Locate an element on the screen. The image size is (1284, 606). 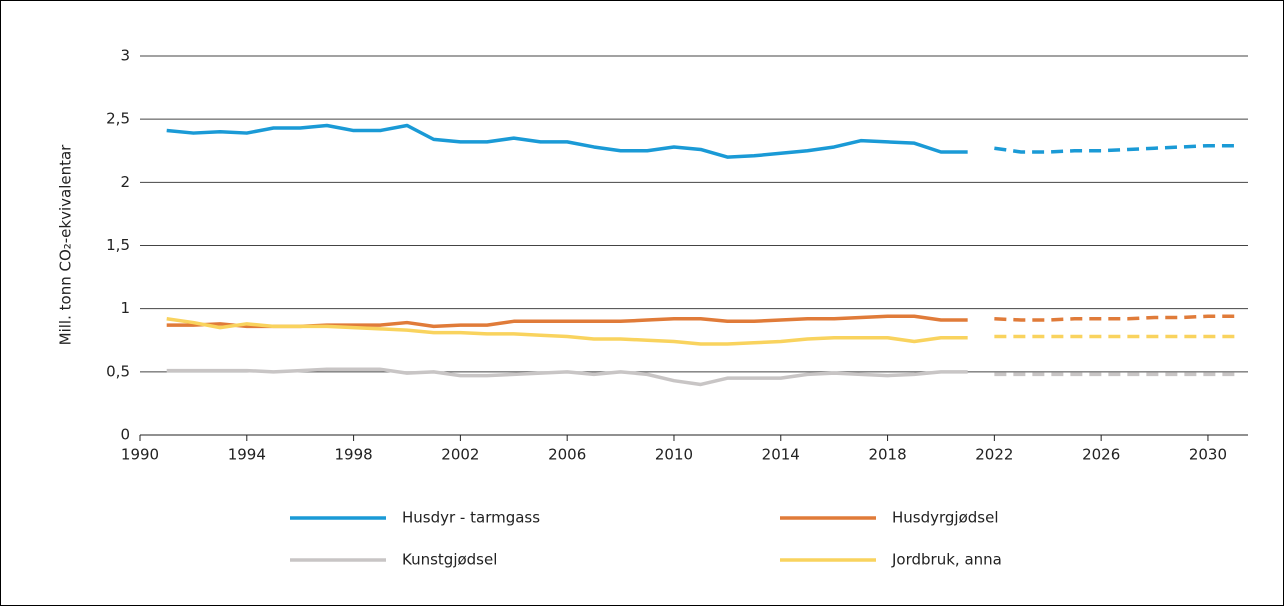
x-tick-label: 2002 is located at coordinates (460, 455).